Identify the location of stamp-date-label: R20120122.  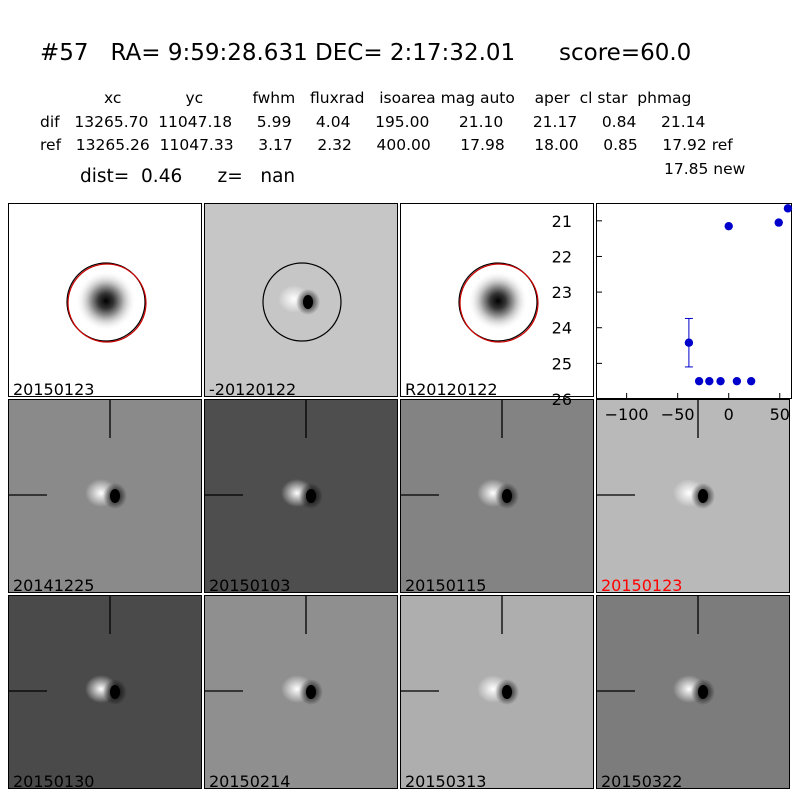
(451, 388).